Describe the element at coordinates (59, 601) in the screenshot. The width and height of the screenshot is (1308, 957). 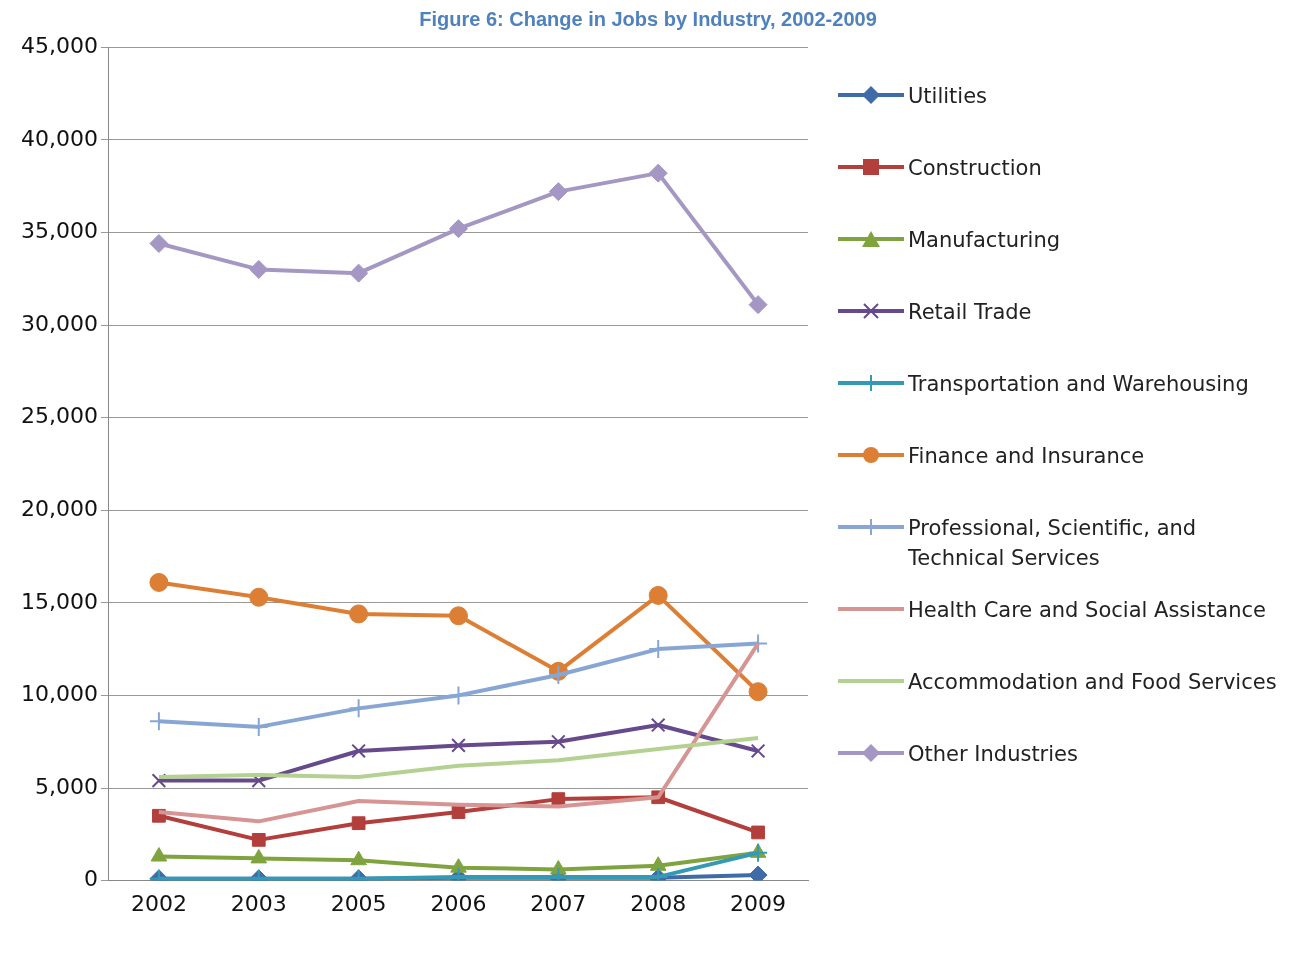
I see `y-tick-label: 15,000` at that location.